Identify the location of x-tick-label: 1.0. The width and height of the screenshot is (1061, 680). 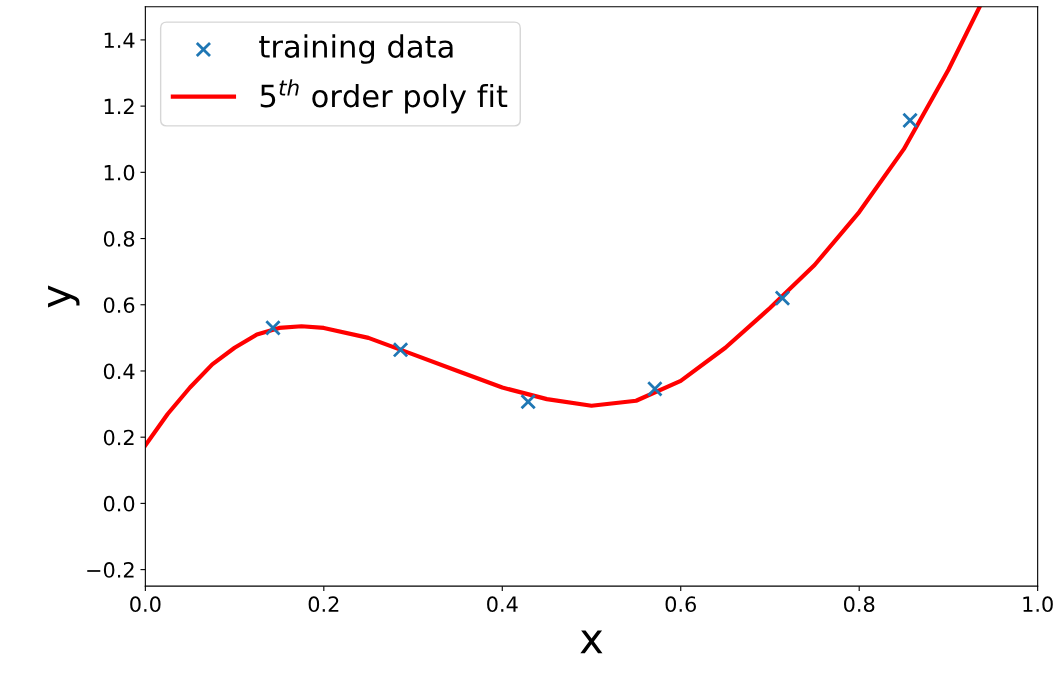
(1038, 604).